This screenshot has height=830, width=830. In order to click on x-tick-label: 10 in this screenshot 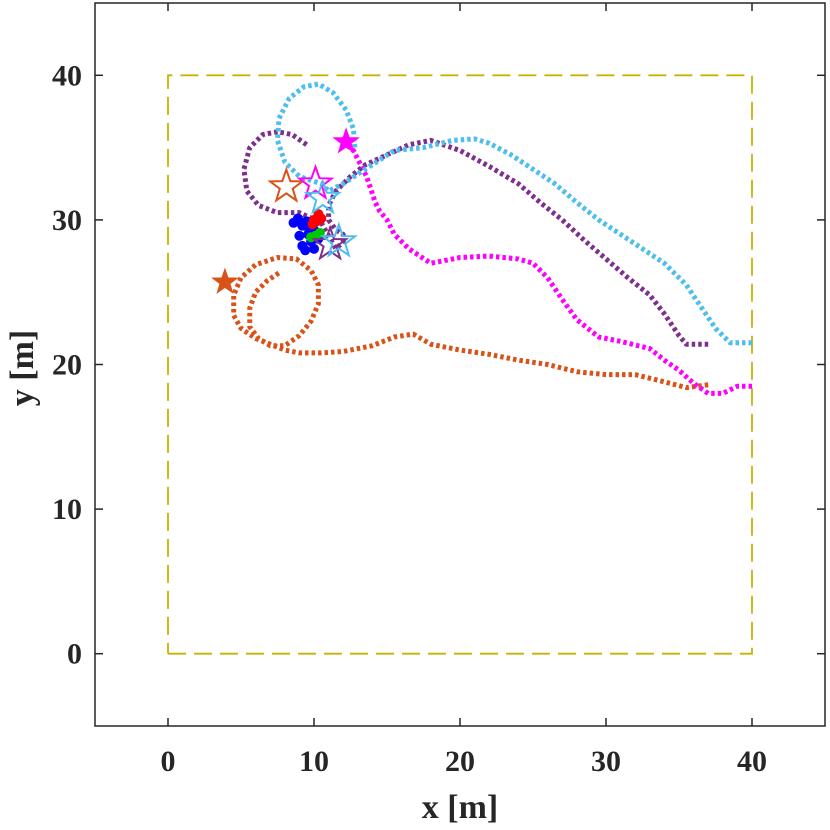, I will do `click(314, 761)`.